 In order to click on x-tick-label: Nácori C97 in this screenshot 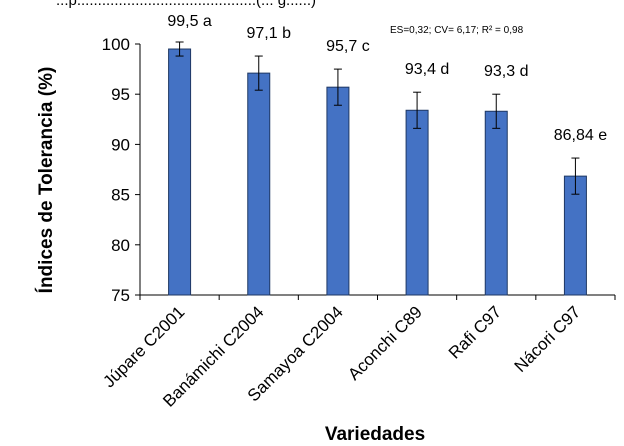, I will do `click(548, 339)`.